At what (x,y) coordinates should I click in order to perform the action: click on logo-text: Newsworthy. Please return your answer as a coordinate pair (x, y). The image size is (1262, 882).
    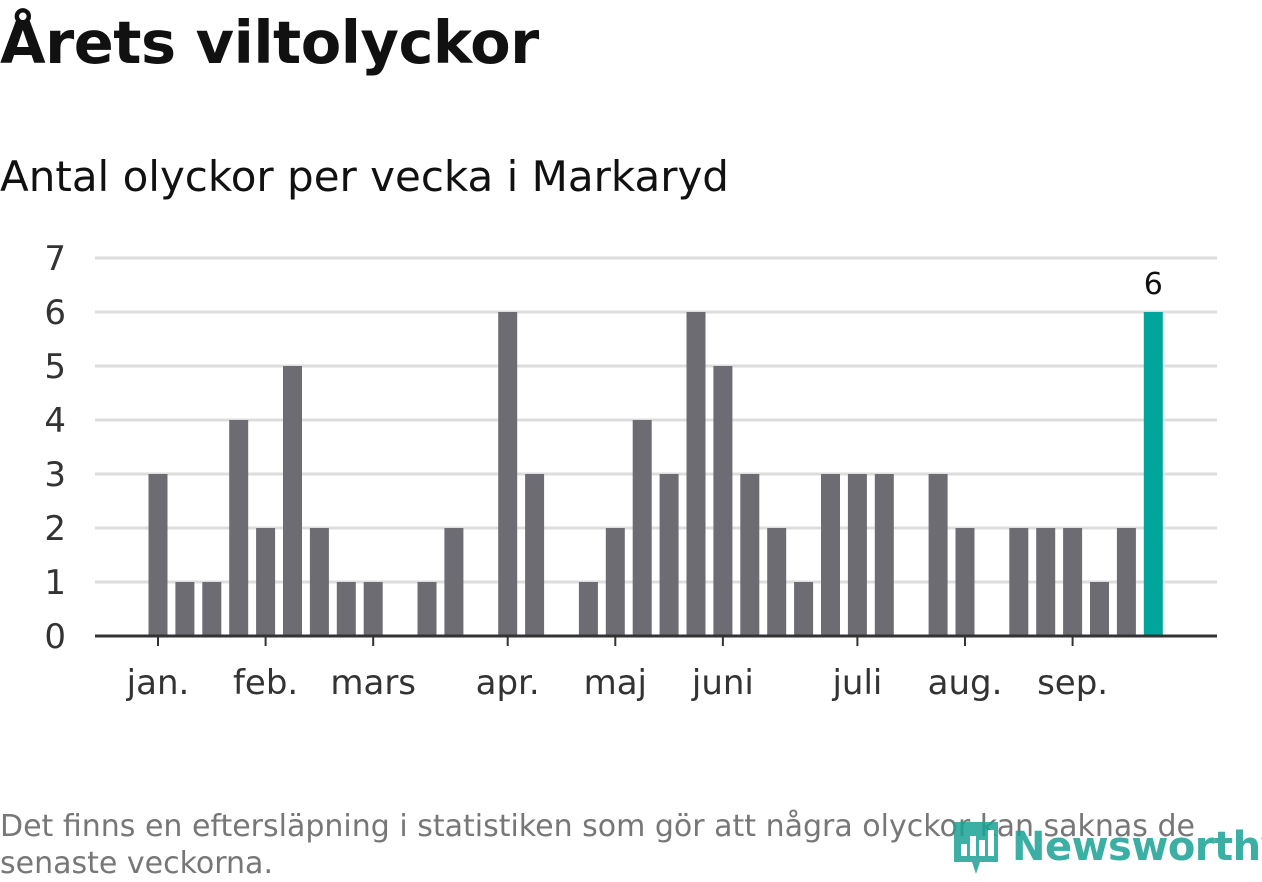
    Looking at the image, I should click on (1137, 847).